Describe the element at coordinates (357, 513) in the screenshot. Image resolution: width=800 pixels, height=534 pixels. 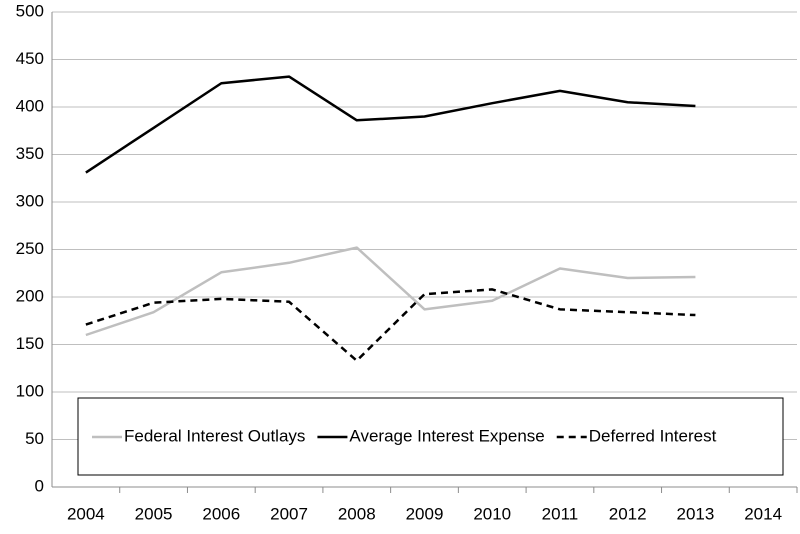
I see `x-tick-label: 2008` at that location.